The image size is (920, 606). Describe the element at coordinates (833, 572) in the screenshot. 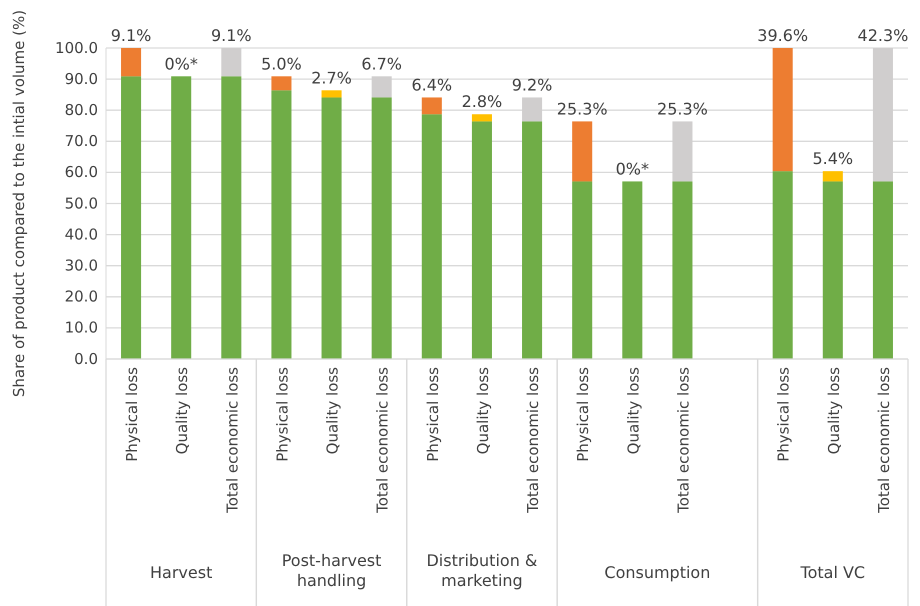

I see `text: Total VC` at that location.